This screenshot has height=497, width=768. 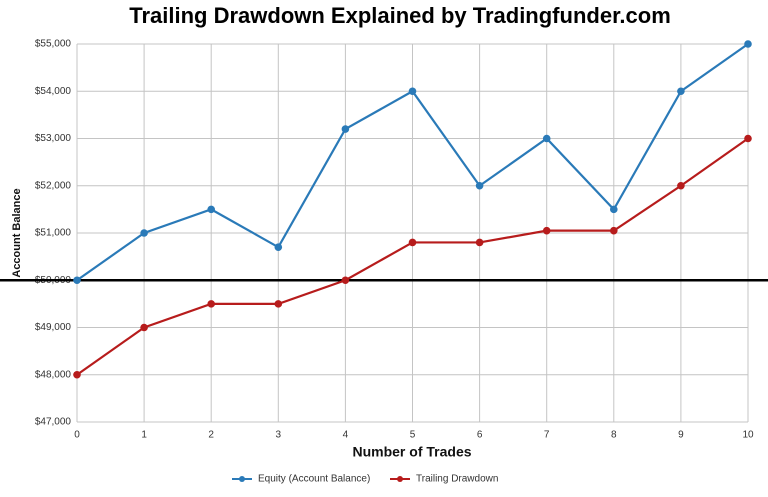 I want to click on x-tick-label: 10, so click(x=748, y=435).